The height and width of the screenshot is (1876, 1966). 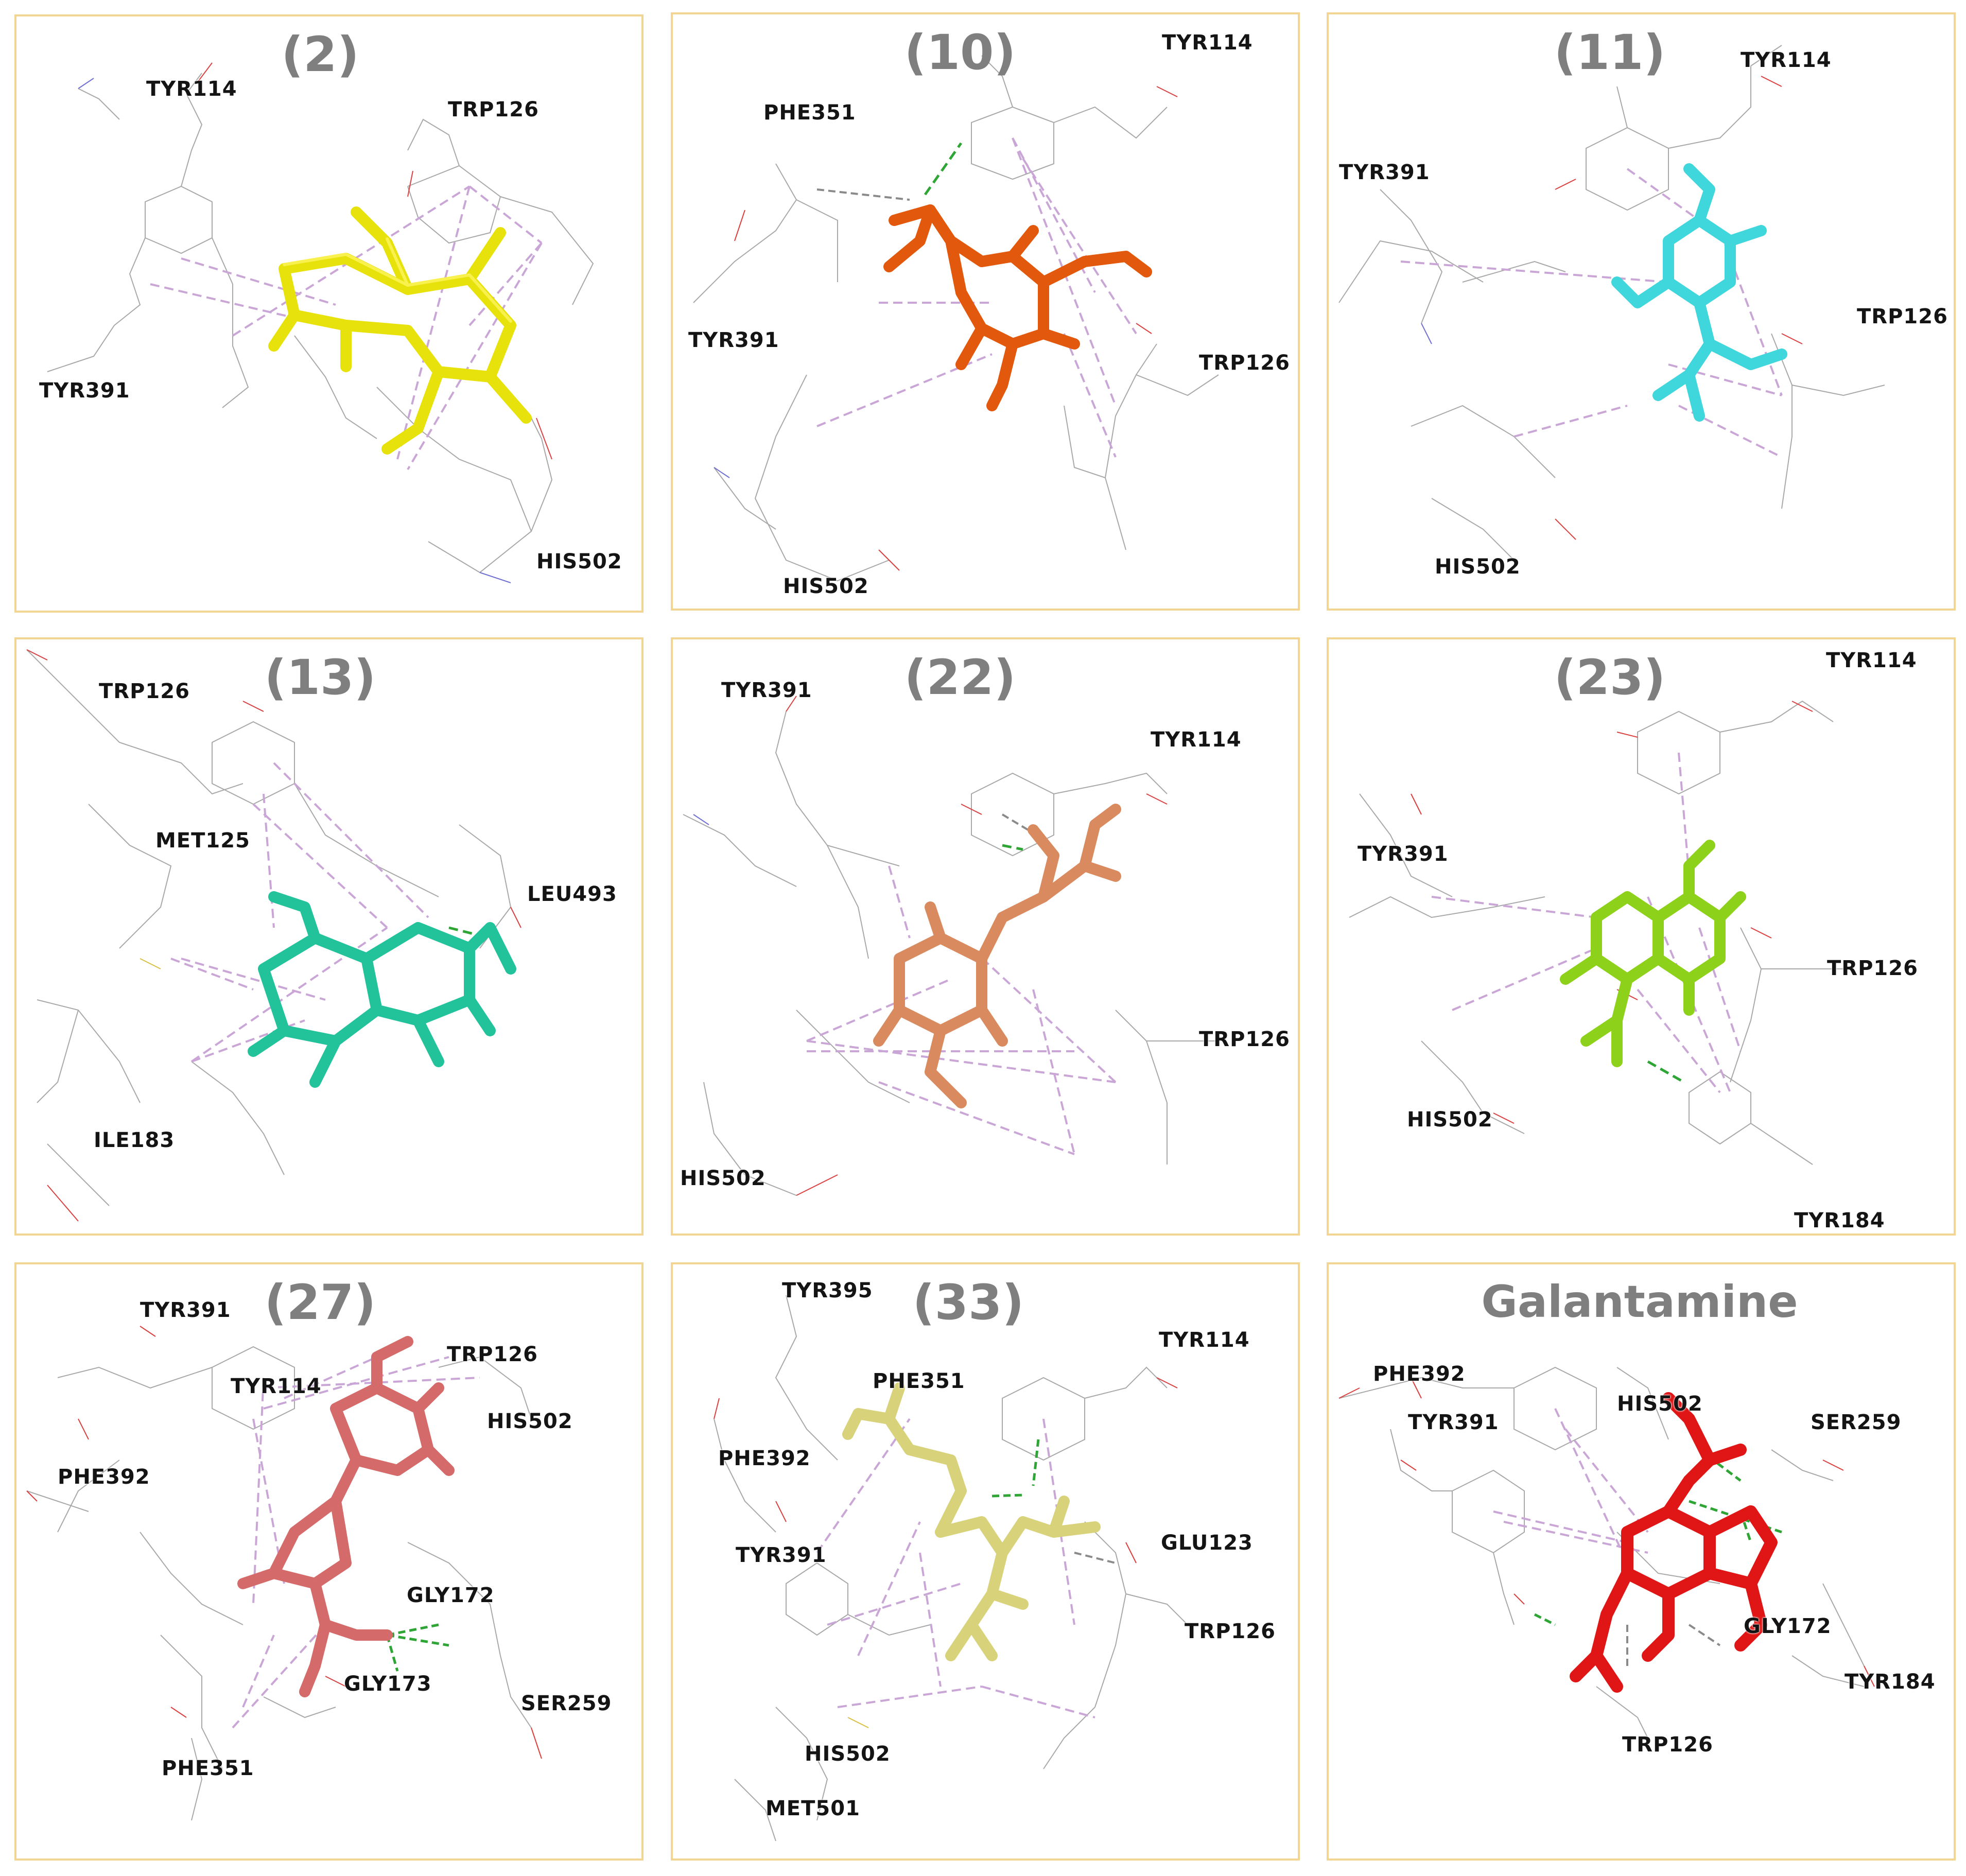 What do you see at coordinates (960, 678) in the screenshot?
I see `panel-title: (22)` at bounding box center [960, 678].